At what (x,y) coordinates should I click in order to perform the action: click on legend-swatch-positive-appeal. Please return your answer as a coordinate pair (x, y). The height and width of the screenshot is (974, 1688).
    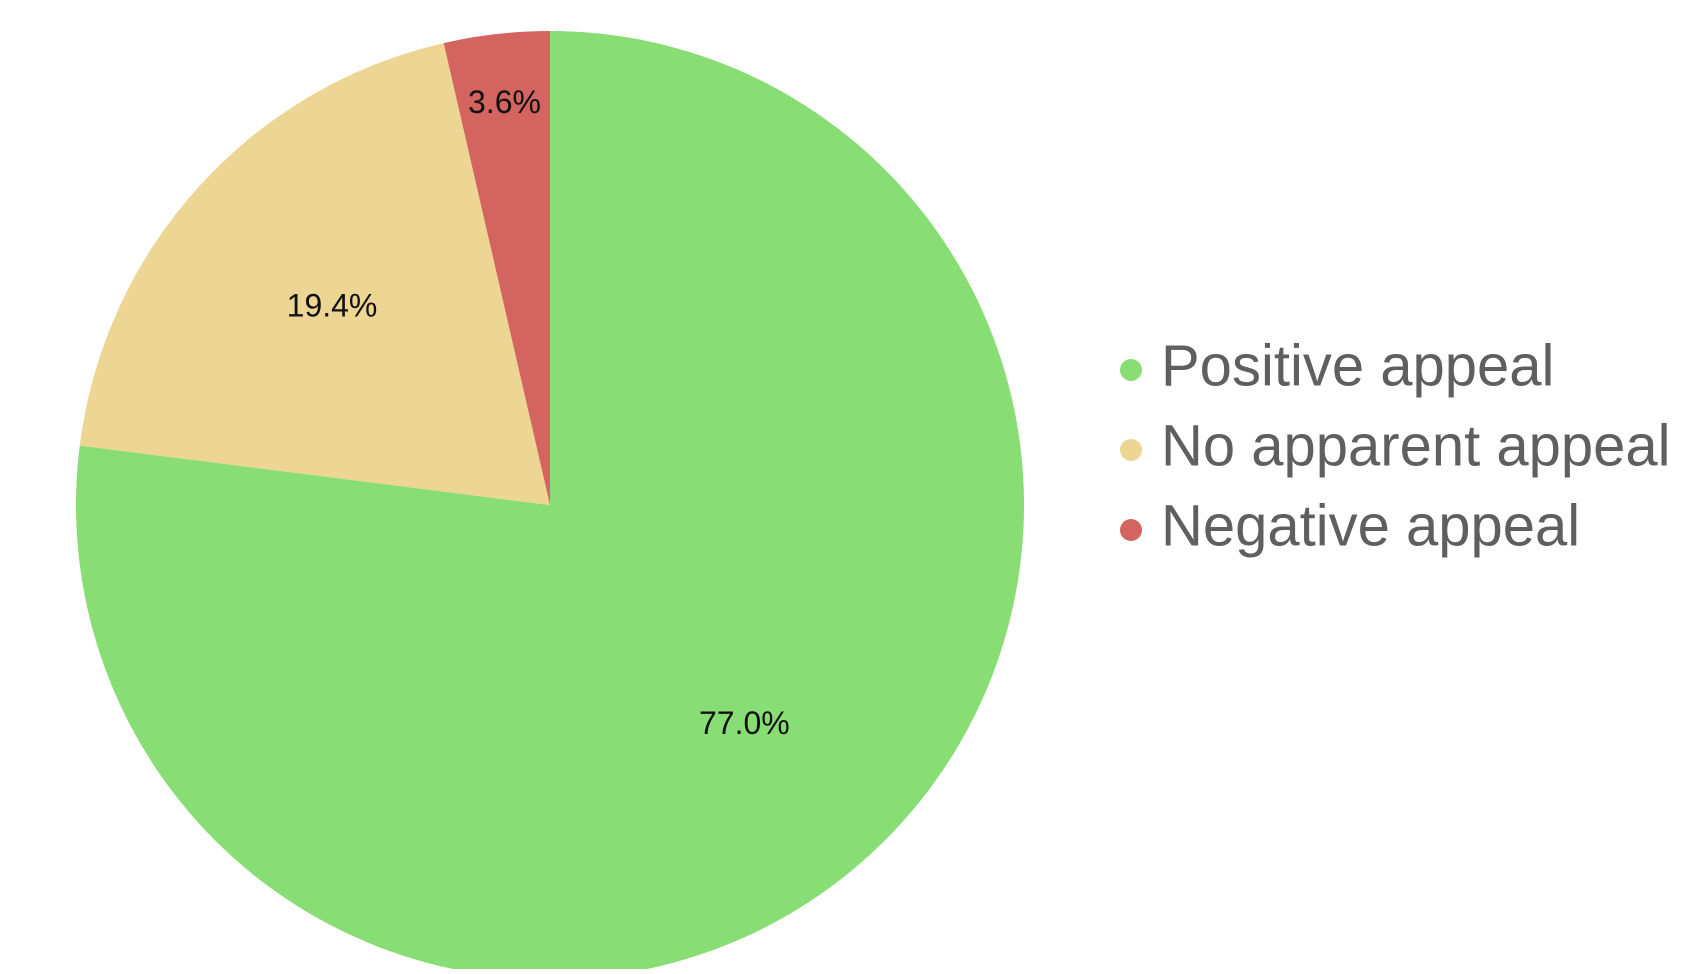
    Looking at the image, I should click on (1131, 370).